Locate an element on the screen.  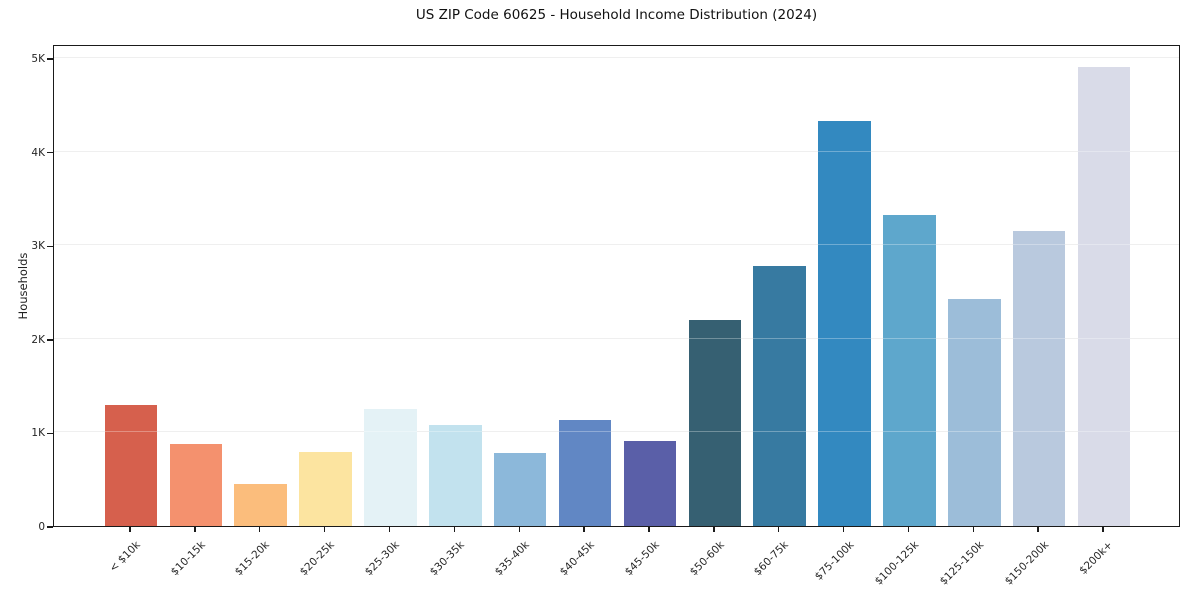
x-tick-label: $60-75k is located at coordinates (395, 555).